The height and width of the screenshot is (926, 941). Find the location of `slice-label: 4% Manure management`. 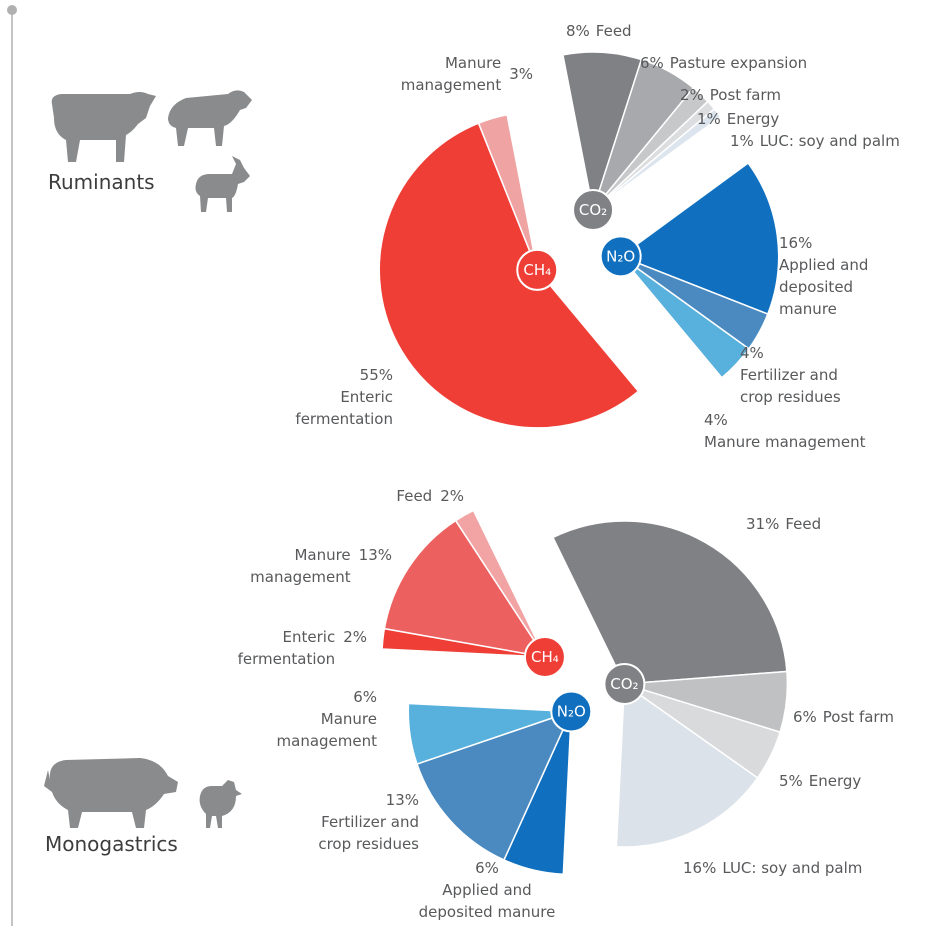

slice-label: 4% Manure management is located at coordinates (814, 431).